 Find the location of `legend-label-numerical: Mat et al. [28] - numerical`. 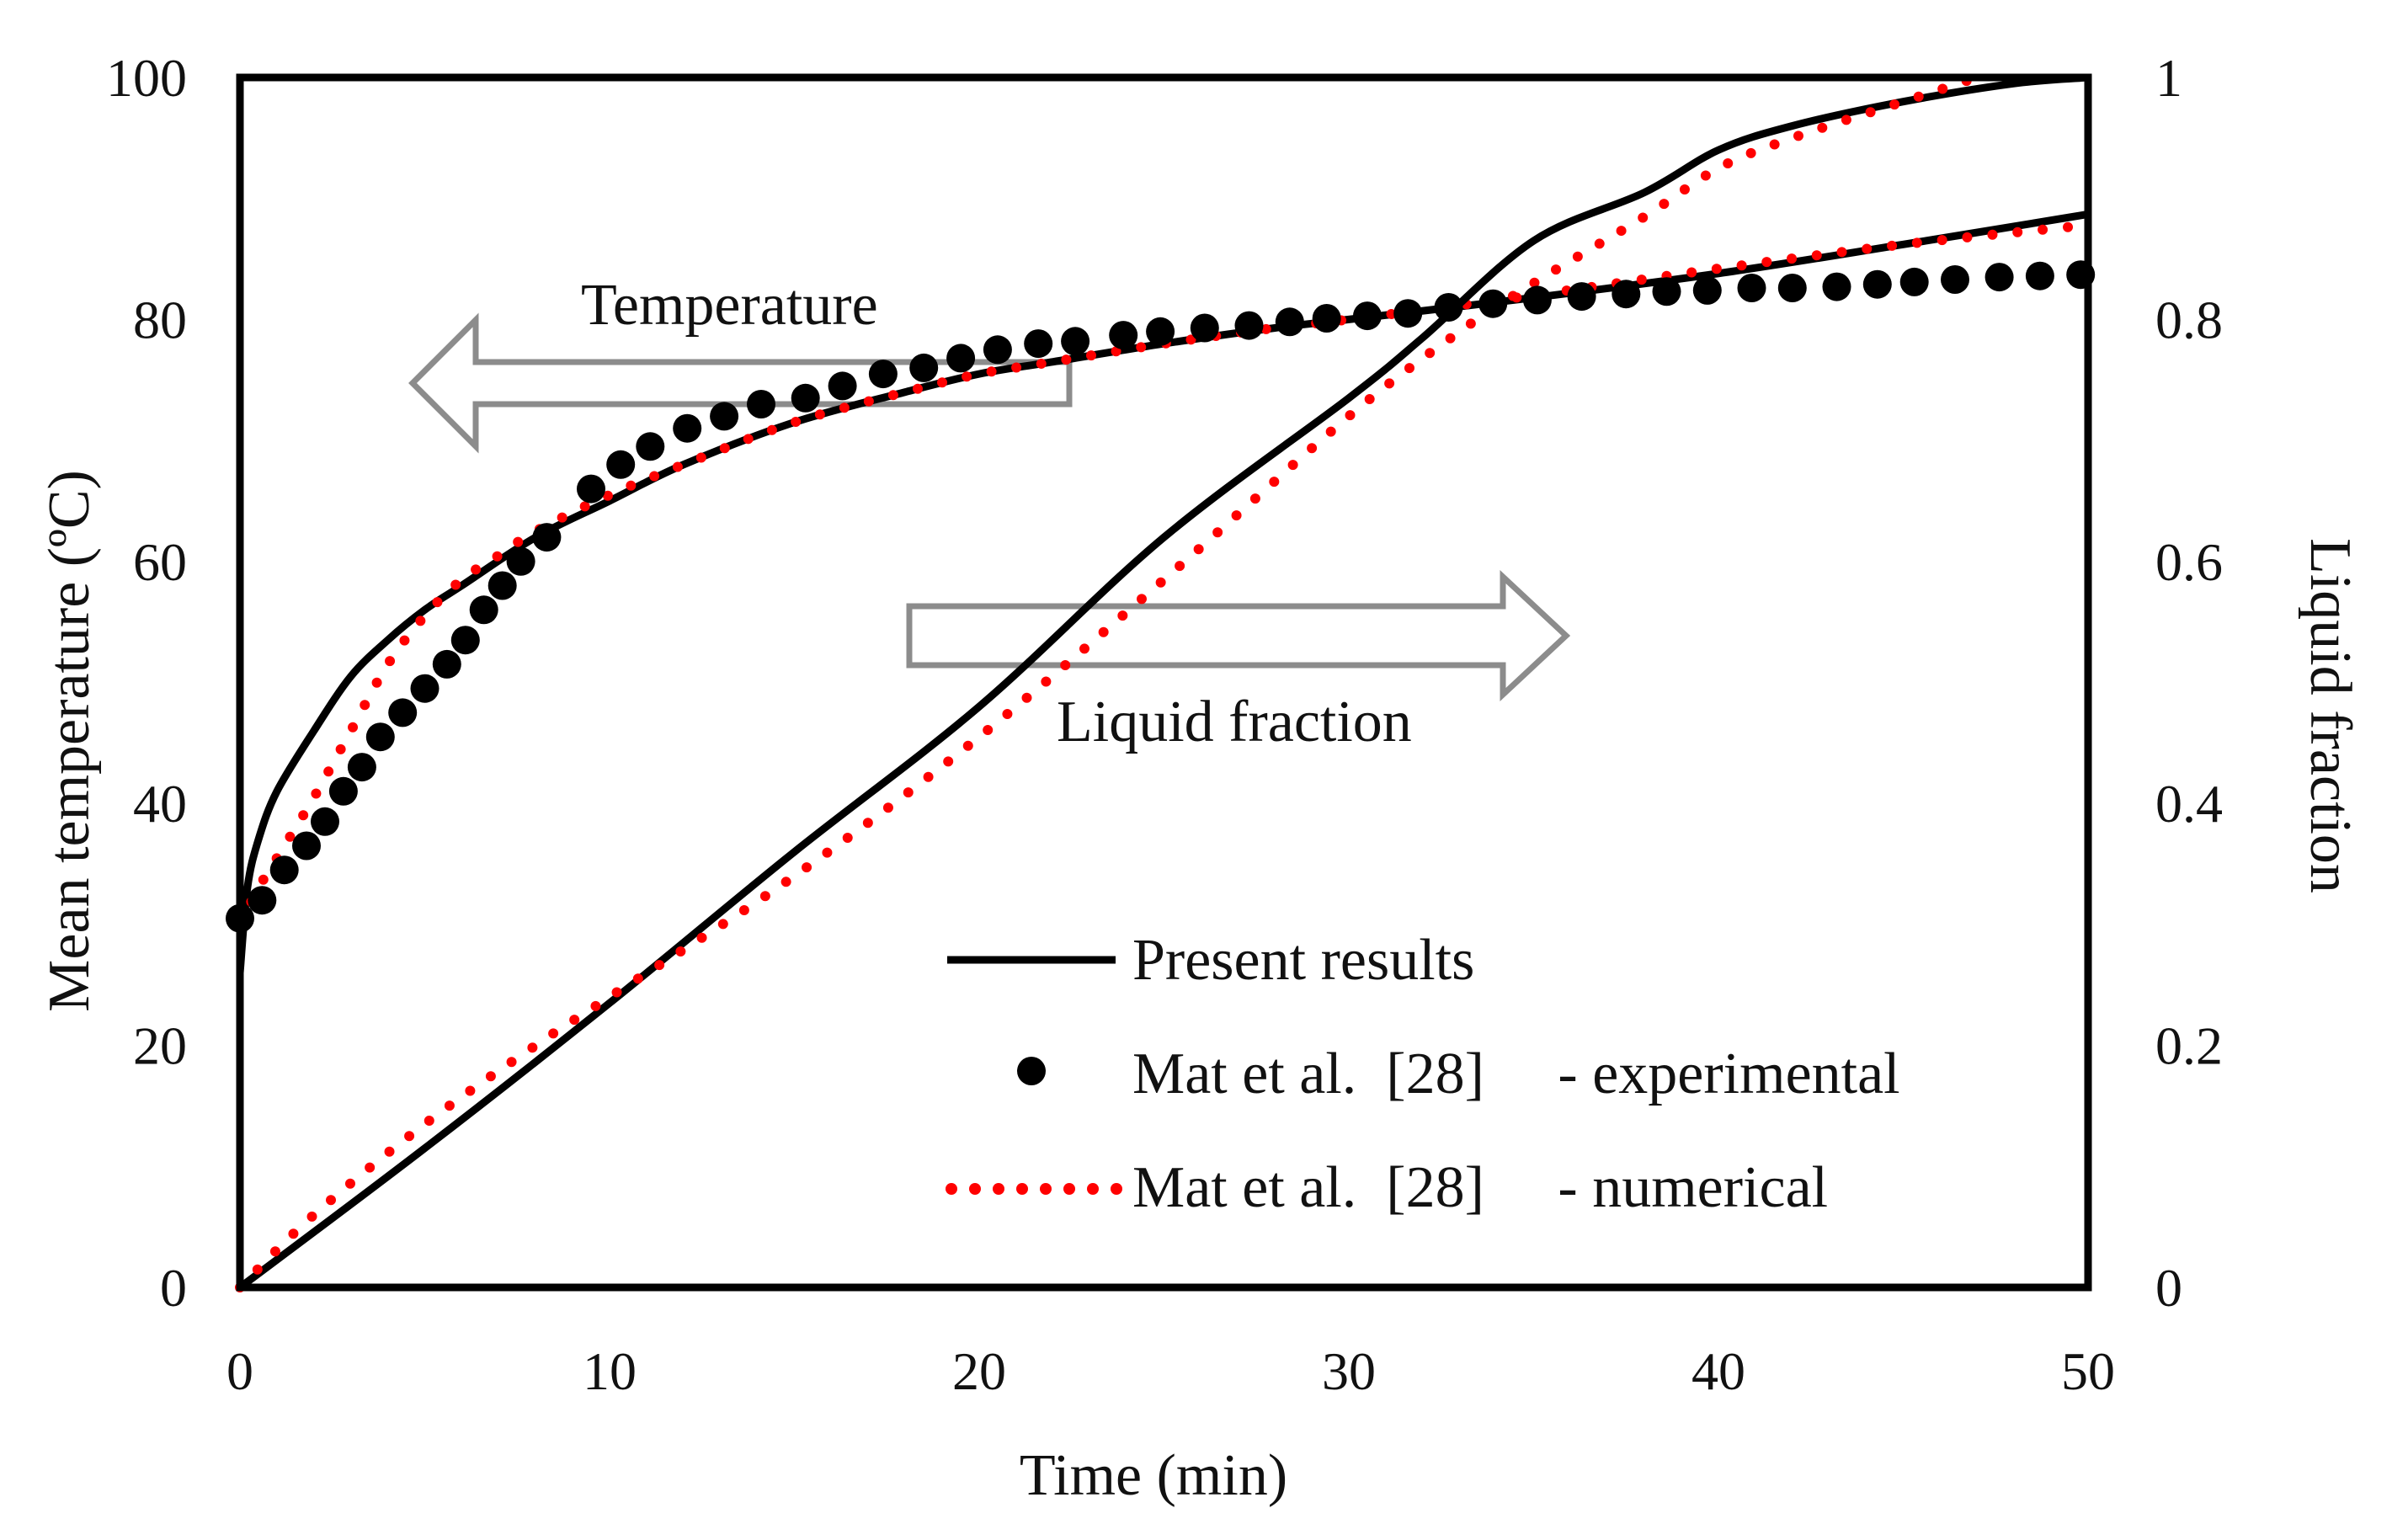

legend-label-numerical: Mat et al. [28] - numerical is located at coordinates (1480, 1187).